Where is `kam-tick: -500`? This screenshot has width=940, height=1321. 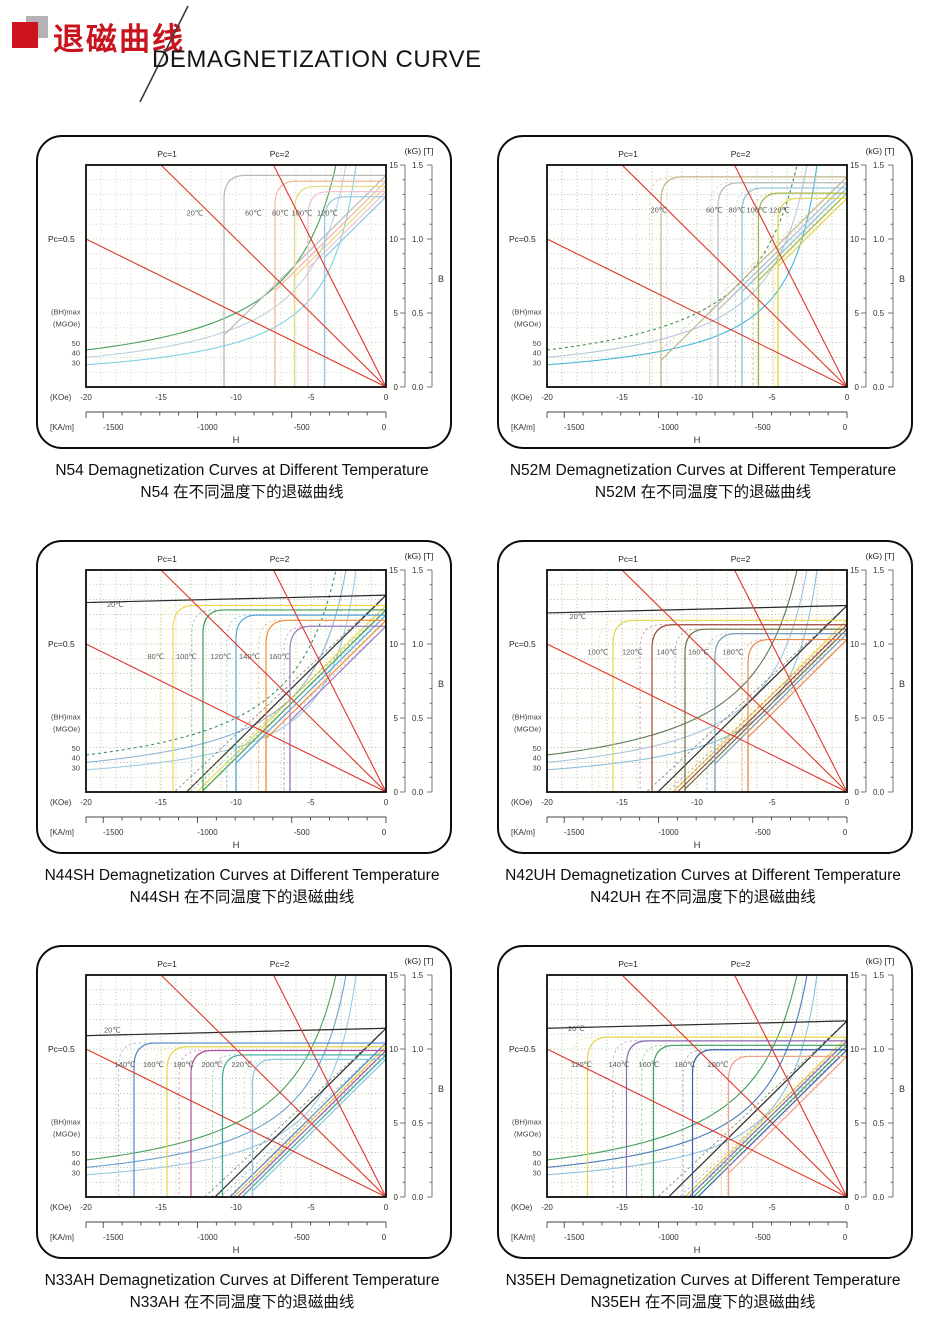 kam-tick: -500 is located at coordinates (763, 832).